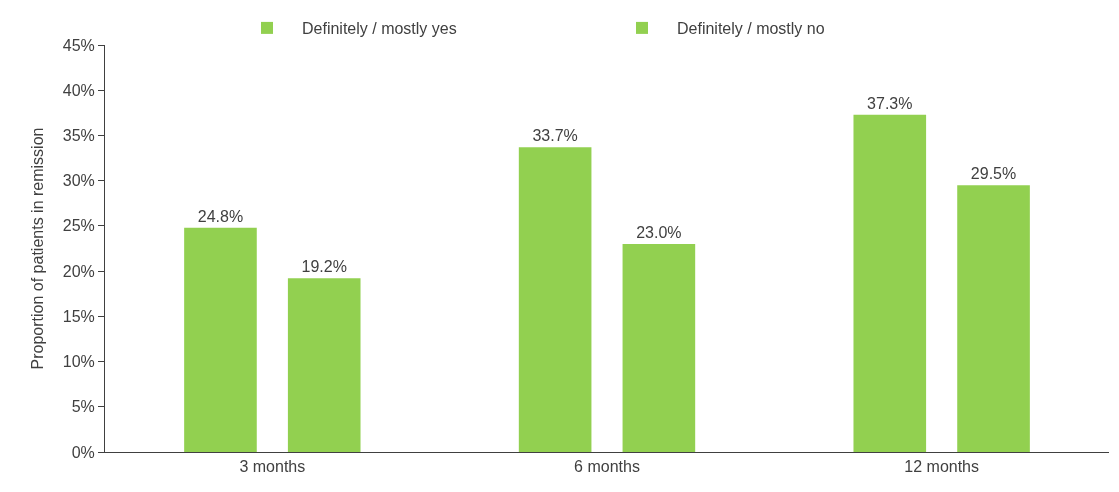 This screenshot has width=1119, height=492. Describe the element at coordinates (78, 181) in the screenshot. I see `y-tick-label: 30%` at that location.